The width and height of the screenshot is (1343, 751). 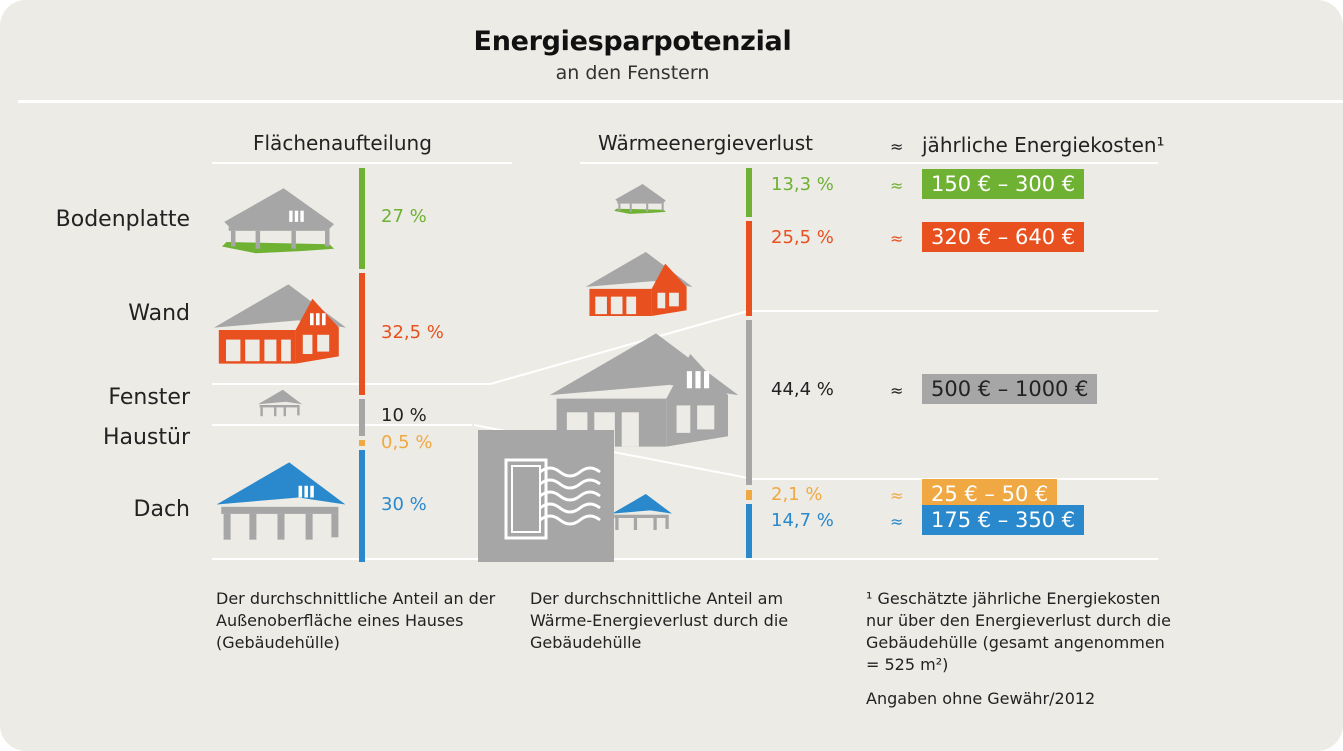 I want to click on house-roof-icon, so click(x=281, y=501).